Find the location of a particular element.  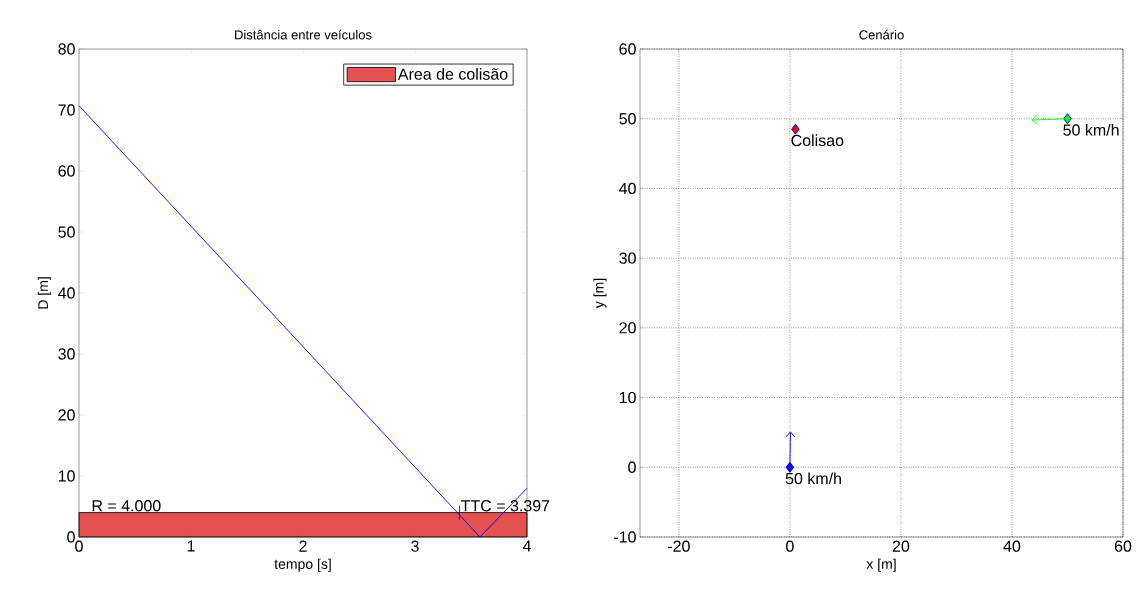

y-tick-label: -10 is located at coordinates (625, 537).